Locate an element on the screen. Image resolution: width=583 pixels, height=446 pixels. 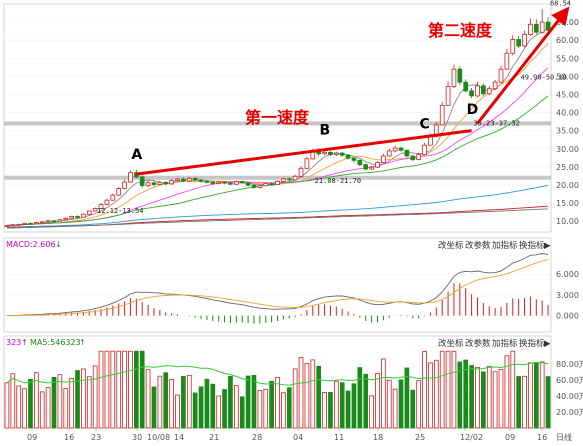
volume-toolbar-button: 改参数 is located at coordinates (478, 343).